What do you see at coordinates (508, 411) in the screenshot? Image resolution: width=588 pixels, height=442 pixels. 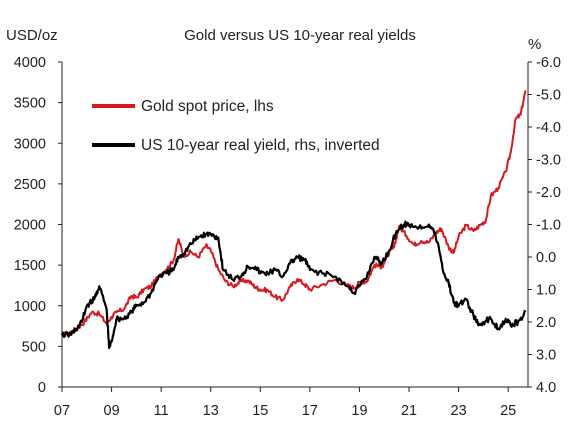 I see `x-tick-label: 25` at bounding box center [508, 411].